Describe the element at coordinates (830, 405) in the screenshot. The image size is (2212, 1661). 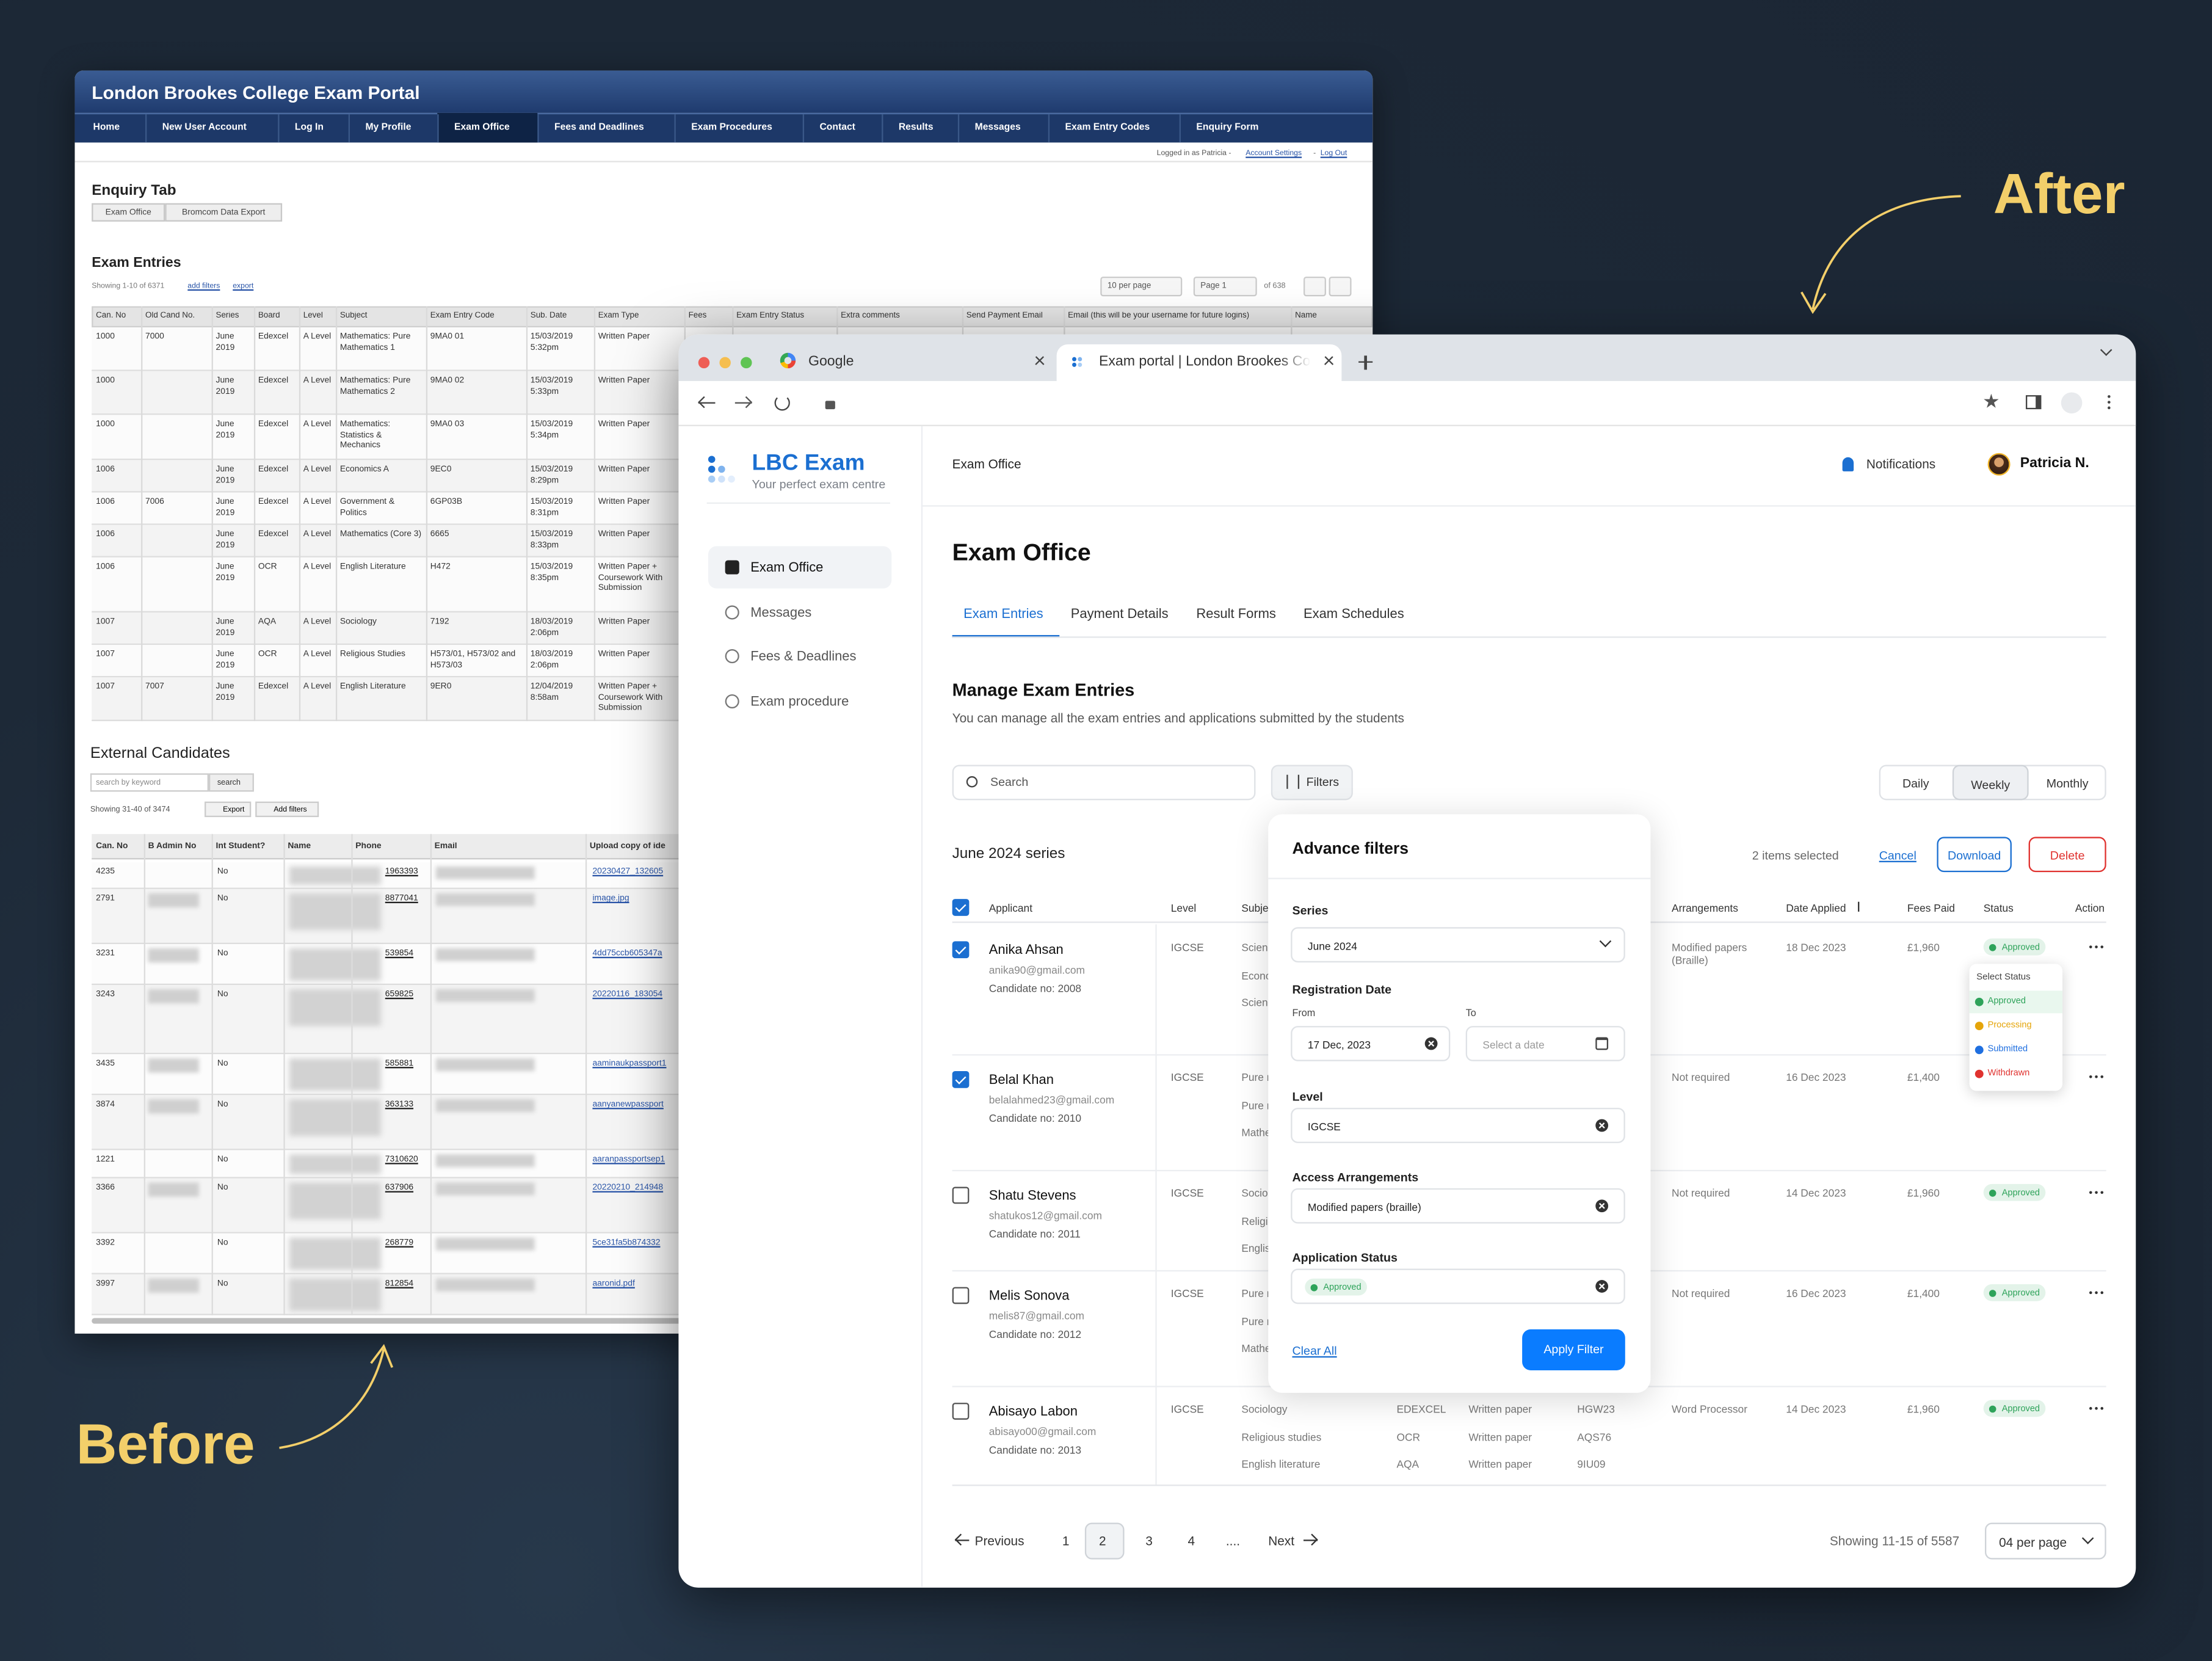
I see `lock-icon` at that location.